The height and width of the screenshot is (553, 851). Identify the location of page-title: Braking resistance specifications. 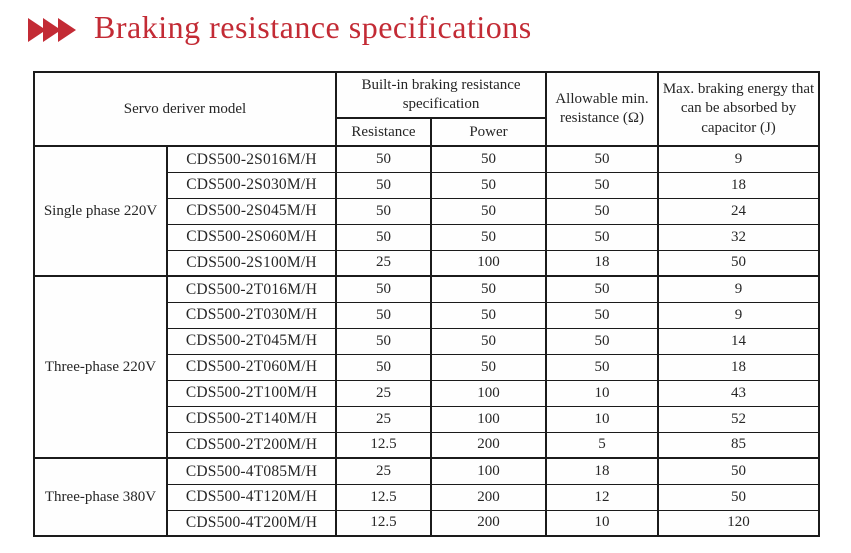
(313, 27).